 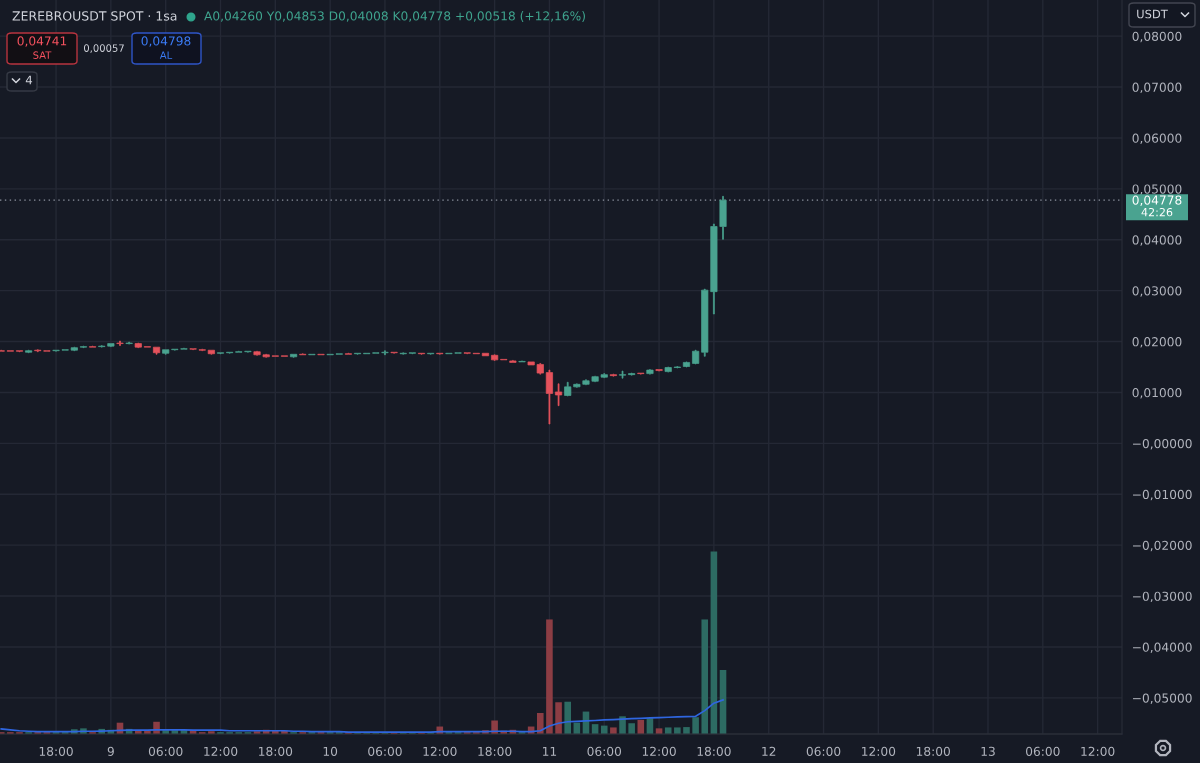 What do you see at coordinates (1162, 546) in the screenshot?
I see `y-tick-label: −0,02000` at bounding box center [1162, 546].